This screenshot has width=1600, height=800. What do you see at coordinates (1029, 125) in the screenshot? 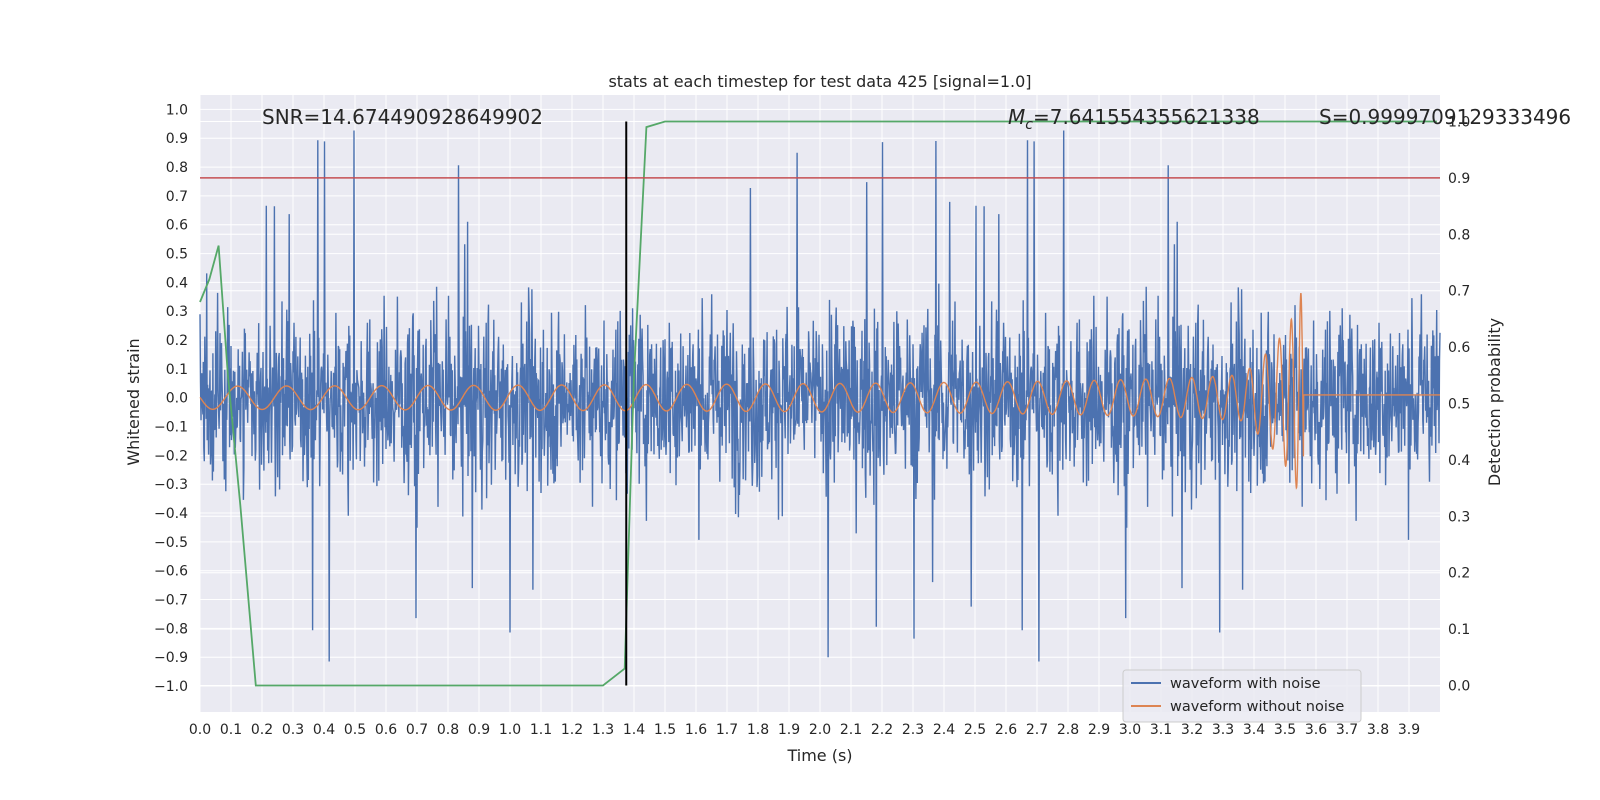
I see `mc-subscript: c` at bounding box center [1029, 125].